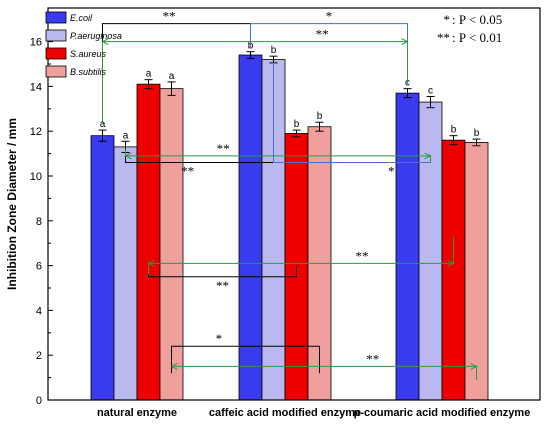 Image resolution: width=550 pixels, height=433 pixels. Describe the element at coordinates (477, 37) in the screenshot. I see `p-note-text: : P < 0.01` at that location.